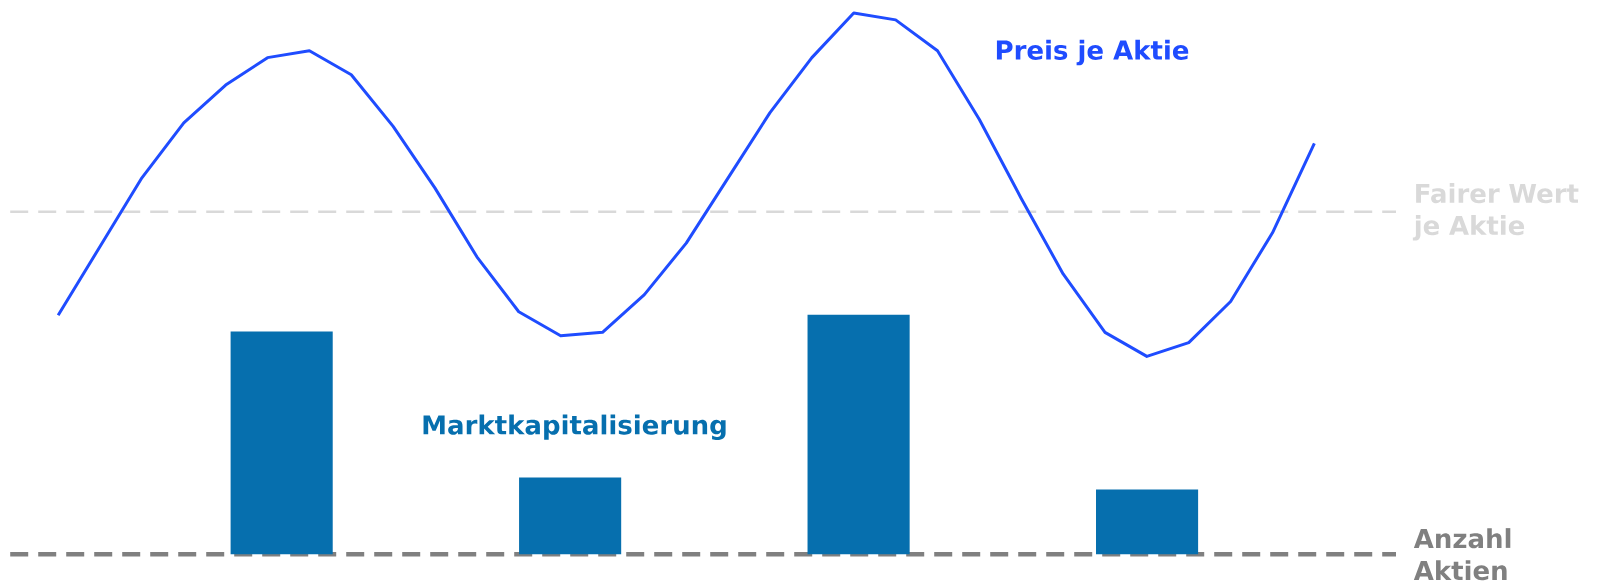  What do you see at coordinates (574, 427) in the screenshot?
I see `series-label: Marktkapitalisierung` at bounding box center [574, 427].